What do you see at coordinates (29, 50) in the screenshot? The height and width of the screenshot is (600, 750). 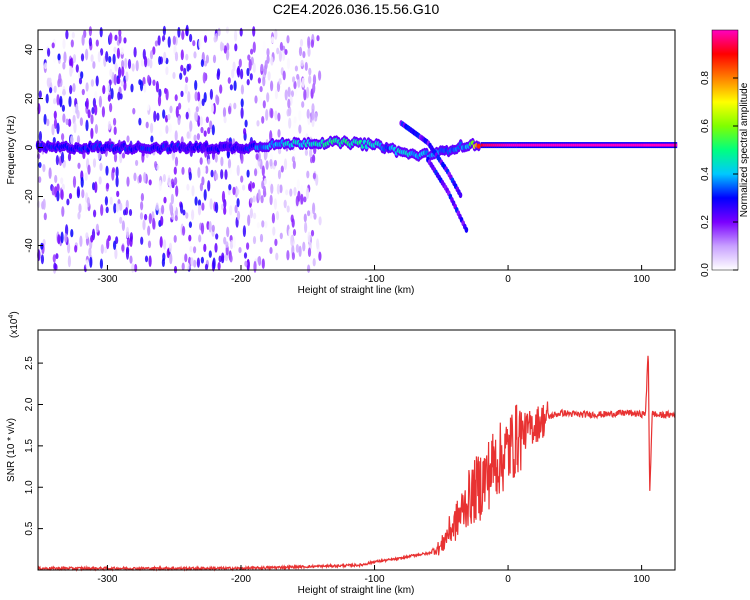 I see `y-tick-label: 40` at bounding box center [29, 50].